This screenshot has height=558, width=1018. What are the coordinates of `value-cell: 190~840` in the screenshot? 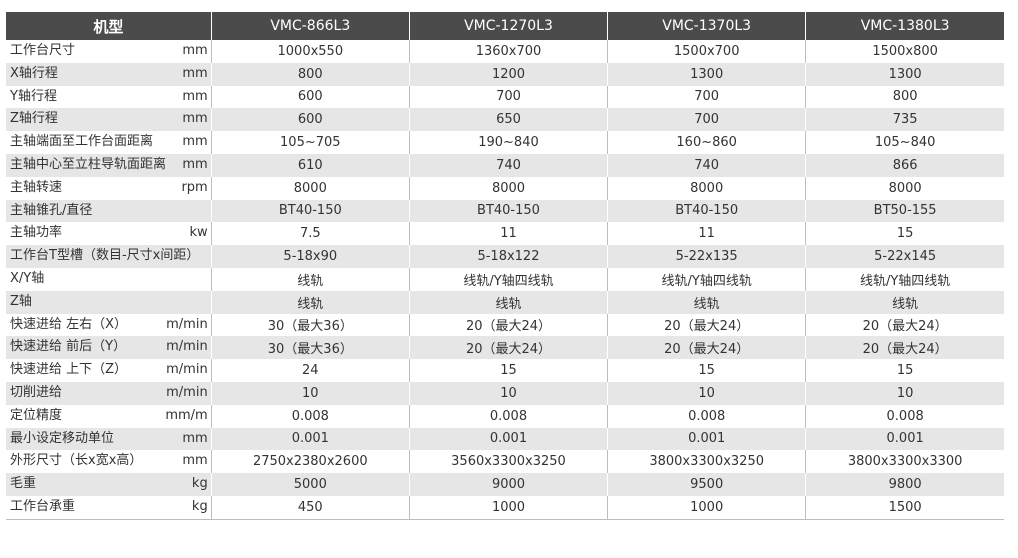 It's located at (508, 142).